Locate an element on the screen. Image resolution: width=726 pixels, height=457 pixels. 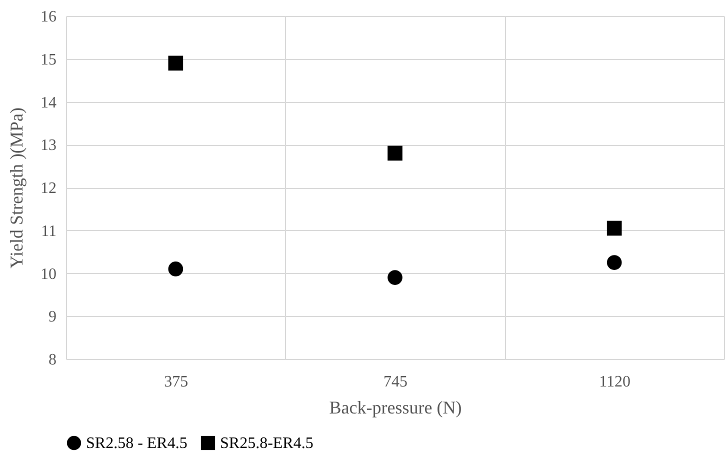
y-tick-label: 9 is located at coordinates (52, 317).